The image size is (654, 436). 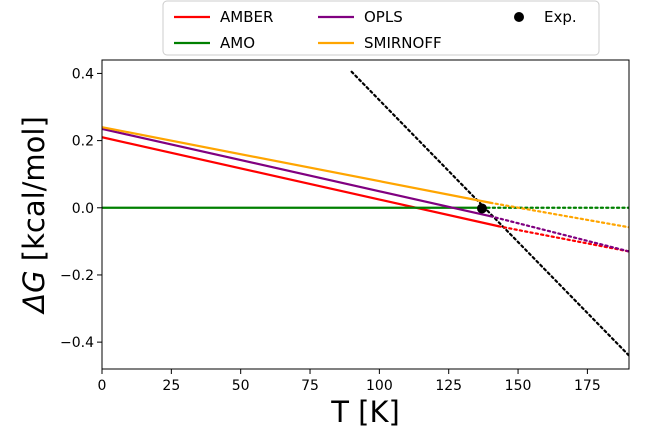 What do you see at coordinates (379, 386) in the screenshot?
I see `x-tick-label: 100` at bounding box center [379, 386].